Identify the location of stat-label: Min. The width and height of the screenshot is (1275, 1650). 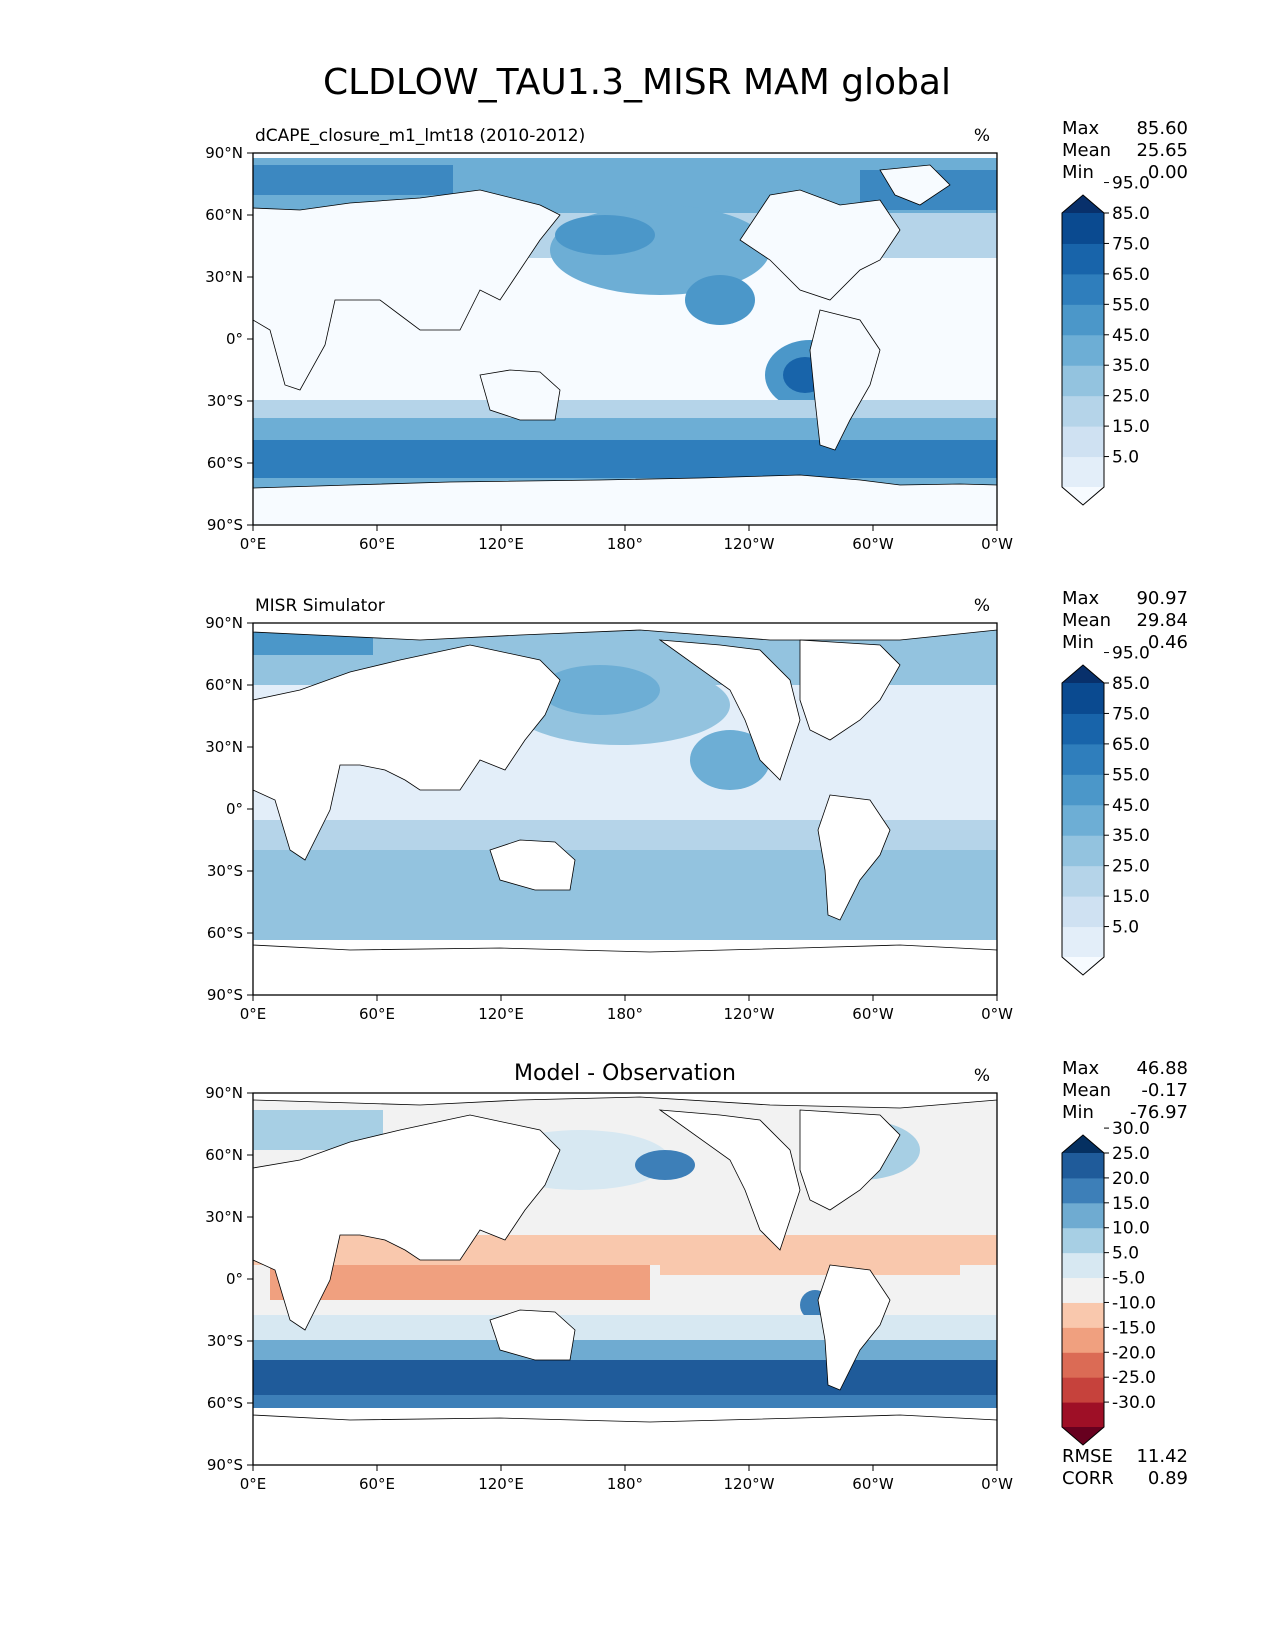
(1078, 1112).